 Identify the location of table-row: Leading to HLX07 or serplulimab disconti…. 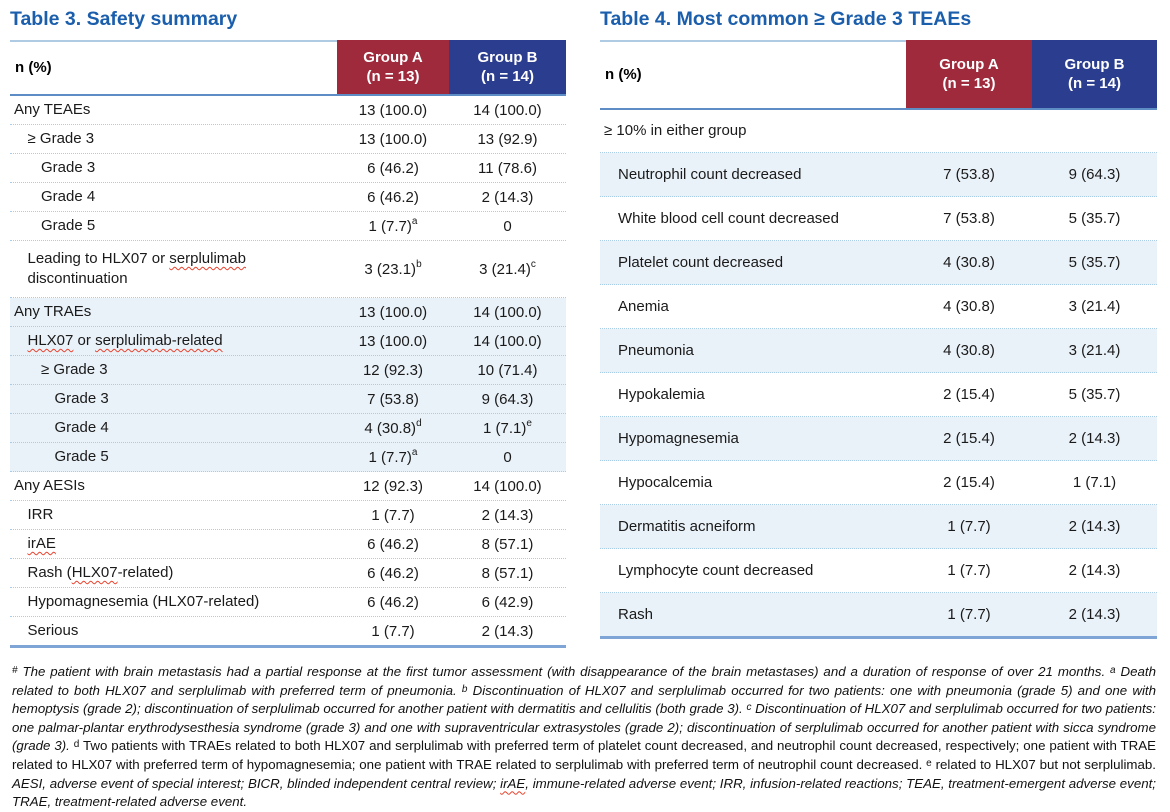
(288, 269).